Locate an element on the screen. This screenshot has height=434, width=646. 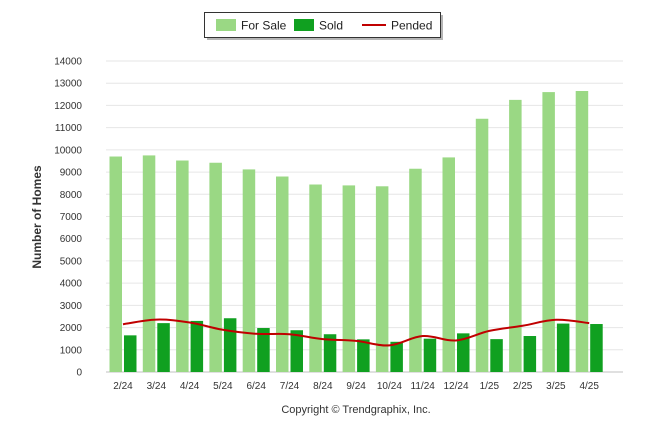
y-tick-label: 7000 is located at coordinates (71, 217).